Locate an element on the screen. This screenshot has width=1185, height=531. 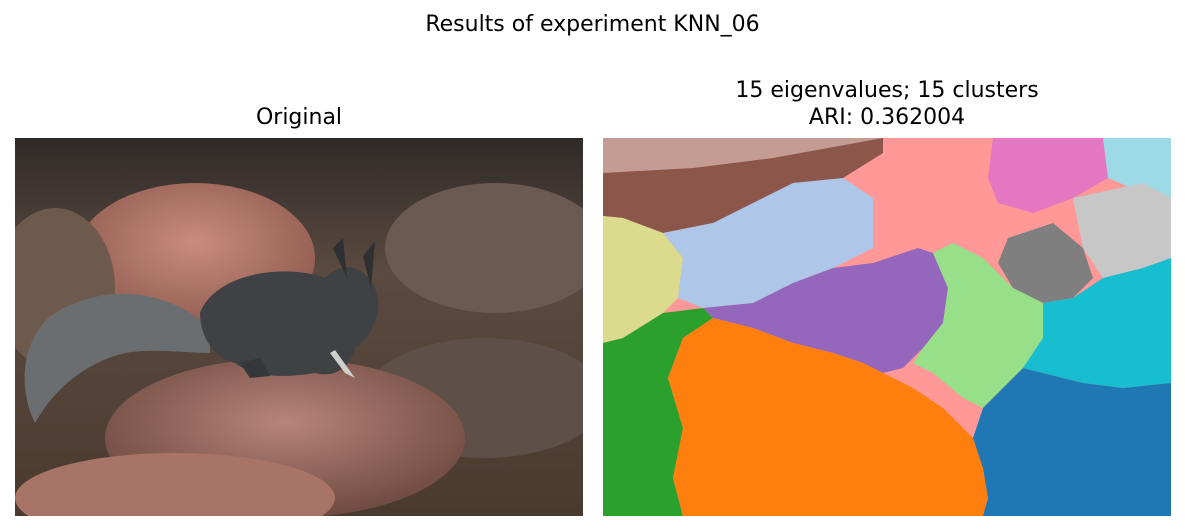
segmentation-title-line1: 15 eigenvalues; 15 clusters is located at coordinates (887, 90).